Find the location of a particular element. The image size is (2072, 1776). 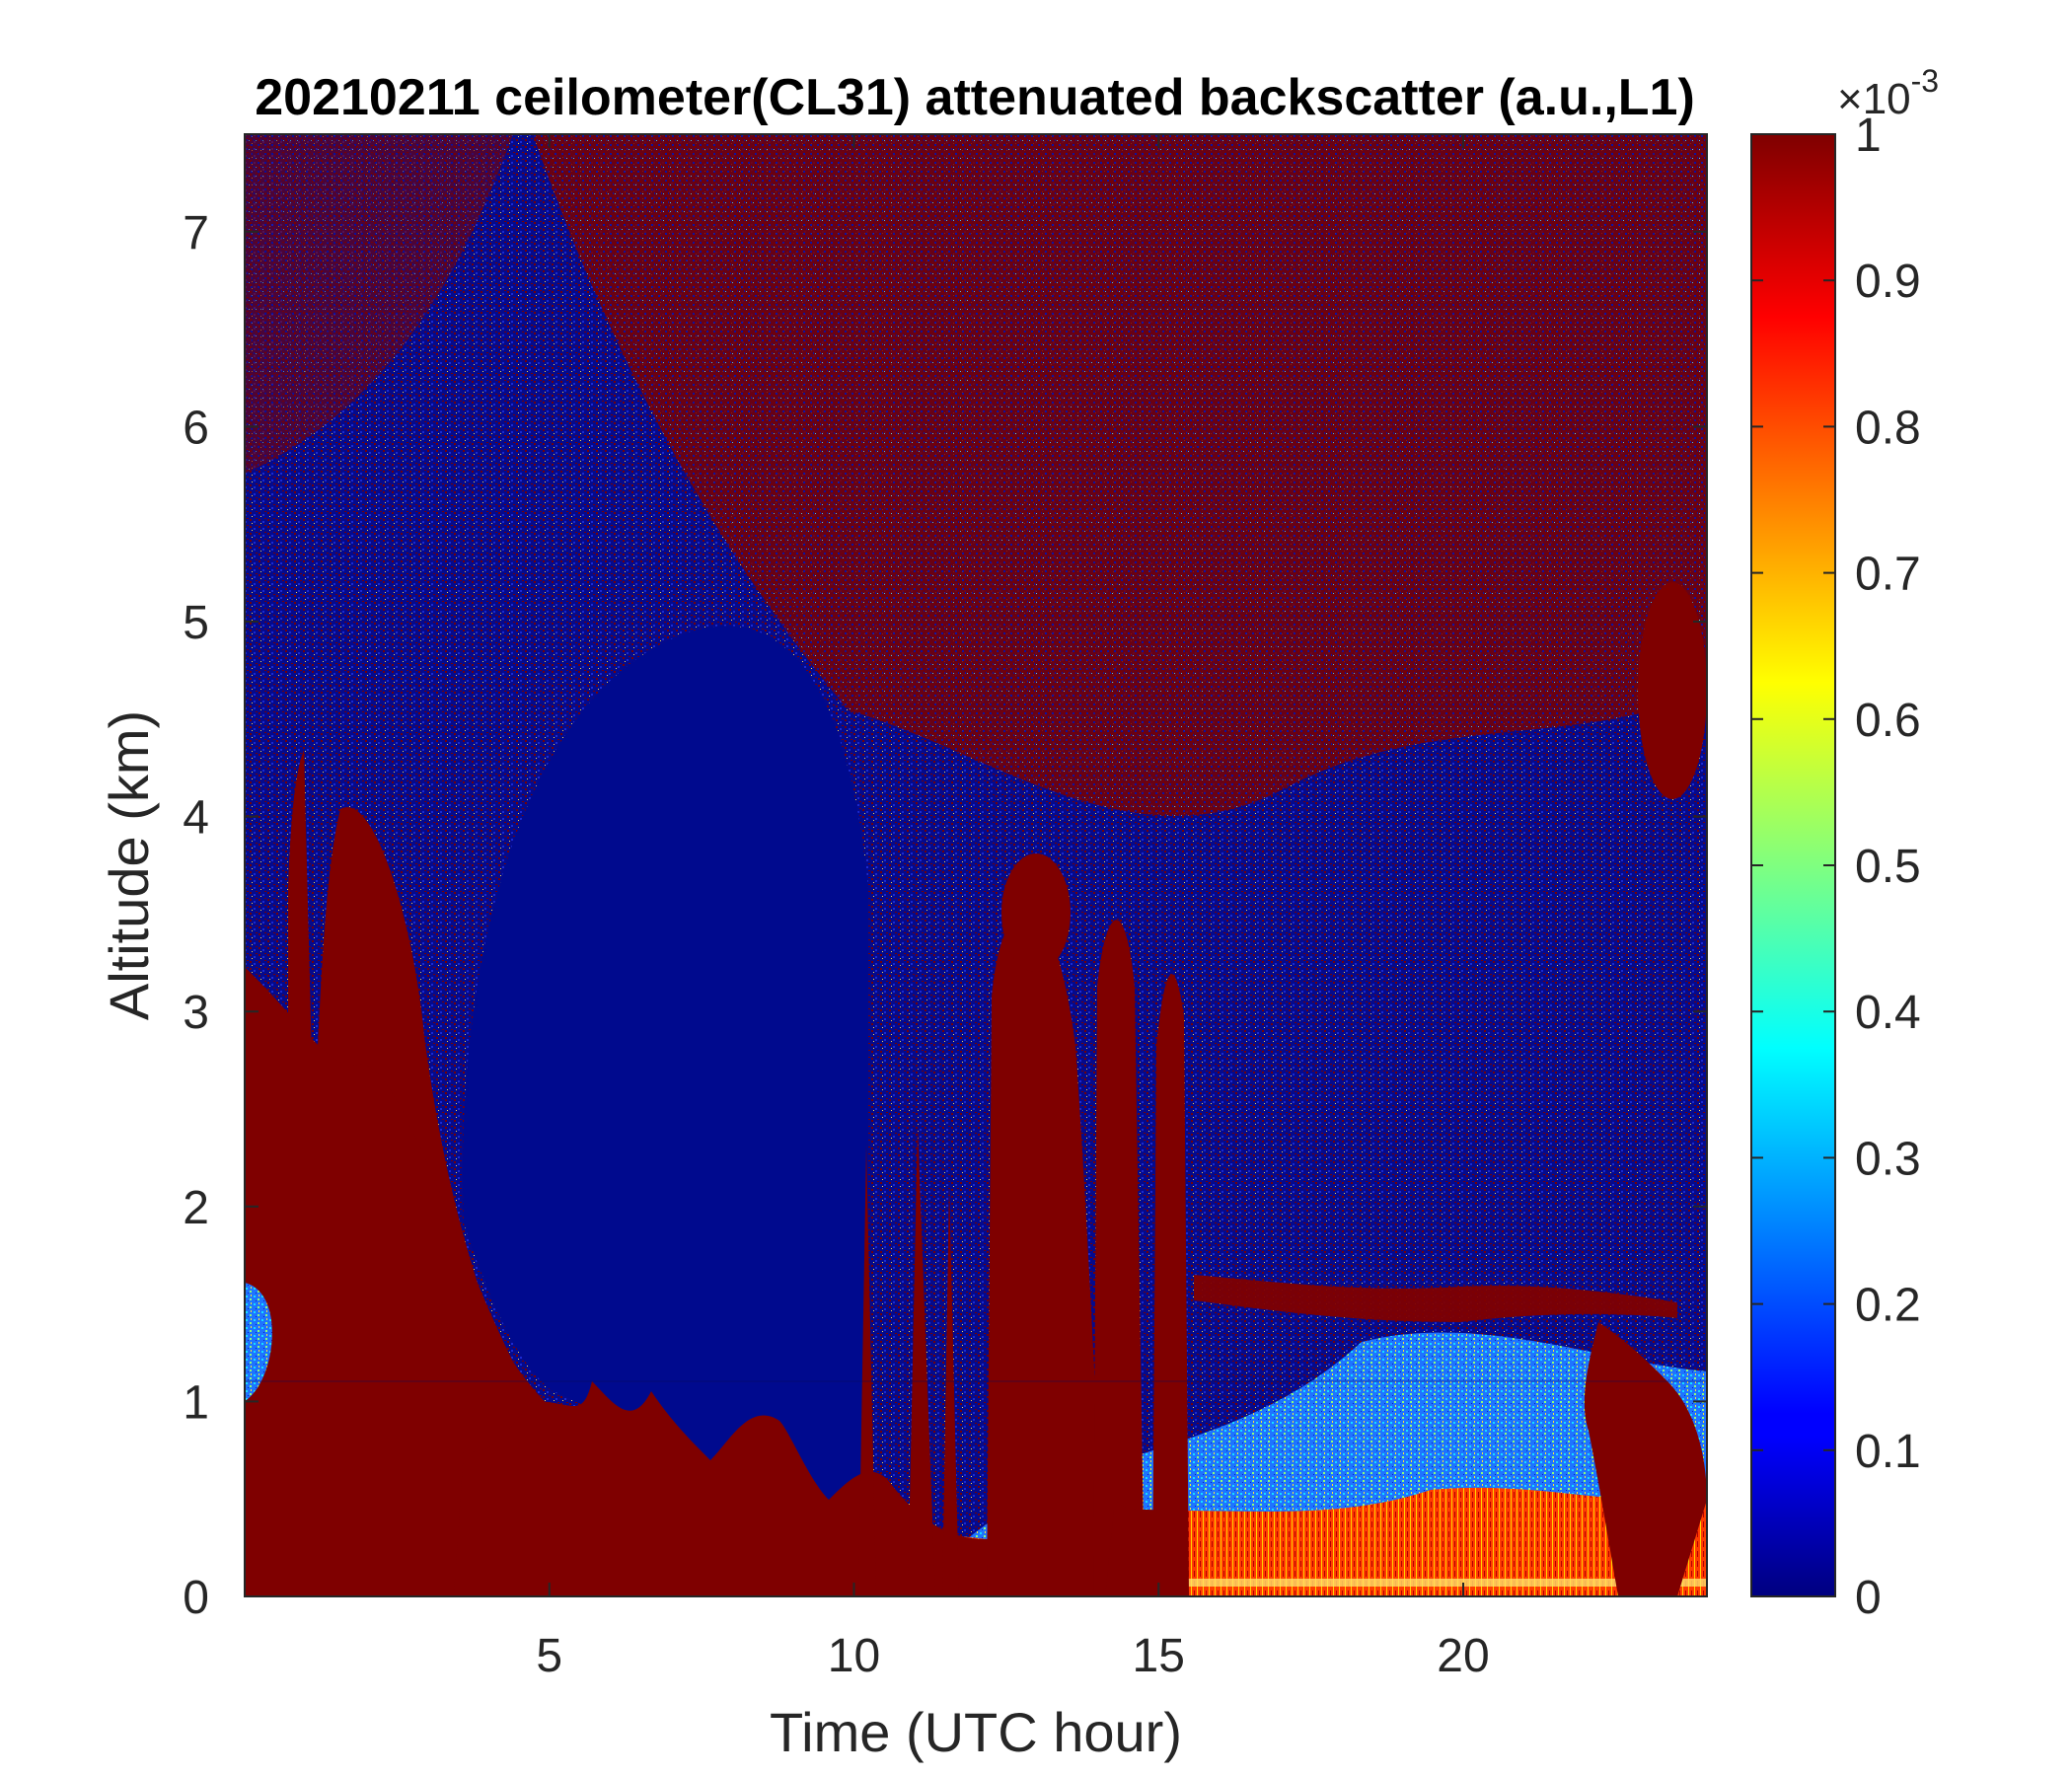

colorbar-ticks: 0 0.1 0.2 0.3 0.4 0.5 0.6 0.7 0.8 0.9 1 is located at coordinates (1836, 867).